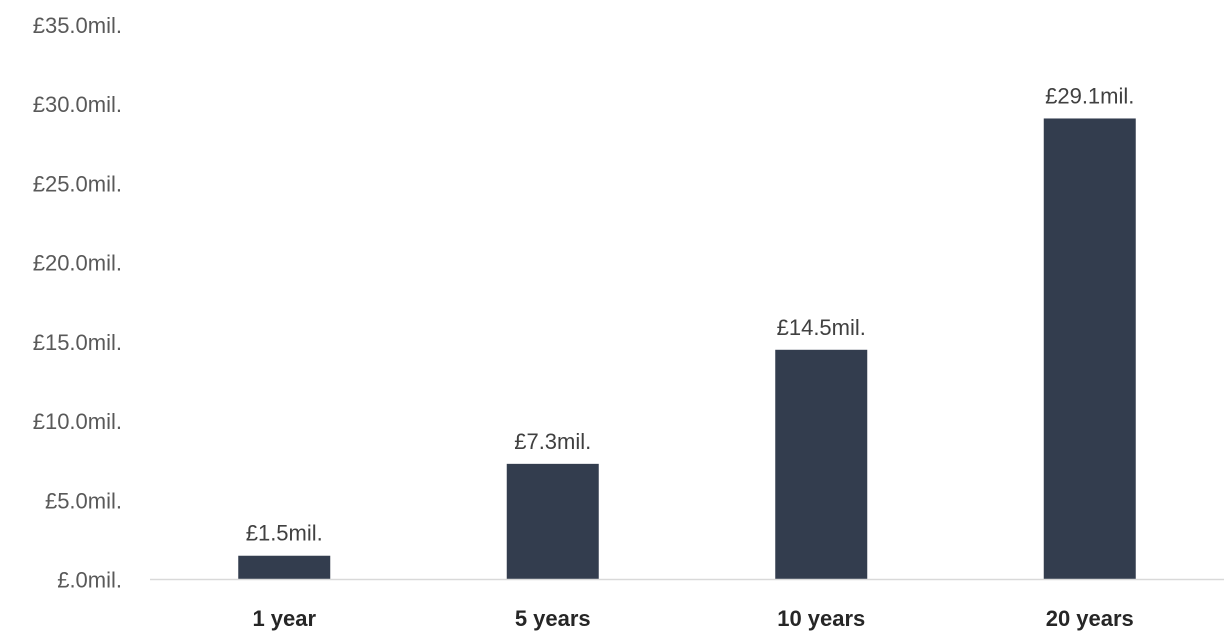 The image size is (1224, 634). What do you see at coordinates (77, 421) in the screenshot?
I see `y-tick-label: £10.0mil.` at bounding box center [77, 421].